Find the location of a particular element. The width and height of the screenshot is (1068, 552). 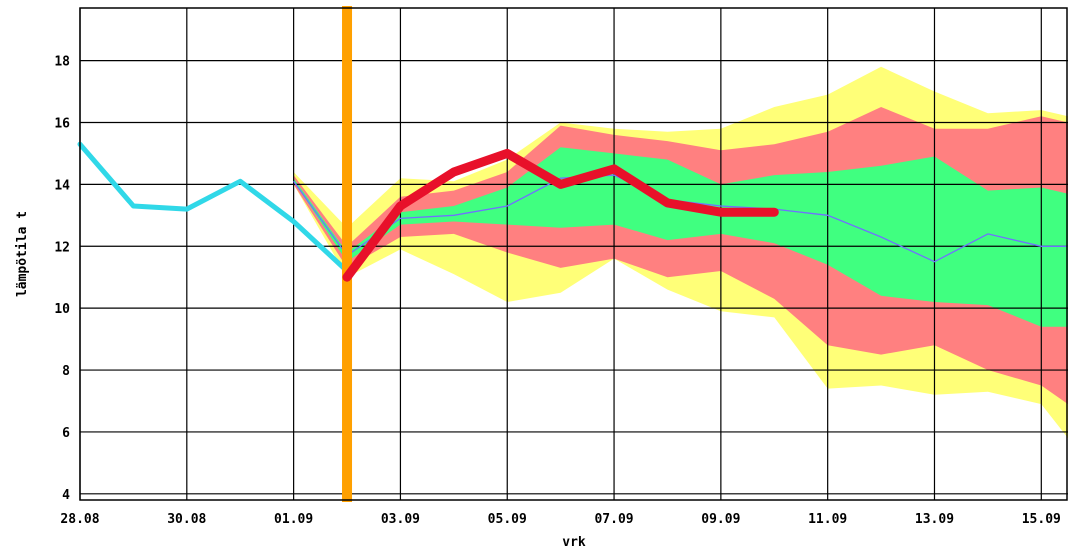

x-tick-label: 11.09 is located at coordinates (827, 519).